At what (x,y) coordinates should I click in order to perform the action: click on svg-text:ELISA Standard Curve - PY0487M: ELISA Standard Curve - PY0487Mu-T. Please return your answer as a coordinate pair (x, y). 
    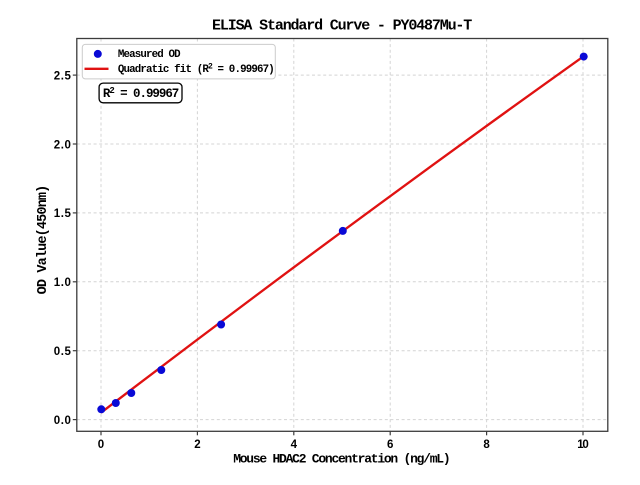
    Looking at the image, I should click on (342, 26).